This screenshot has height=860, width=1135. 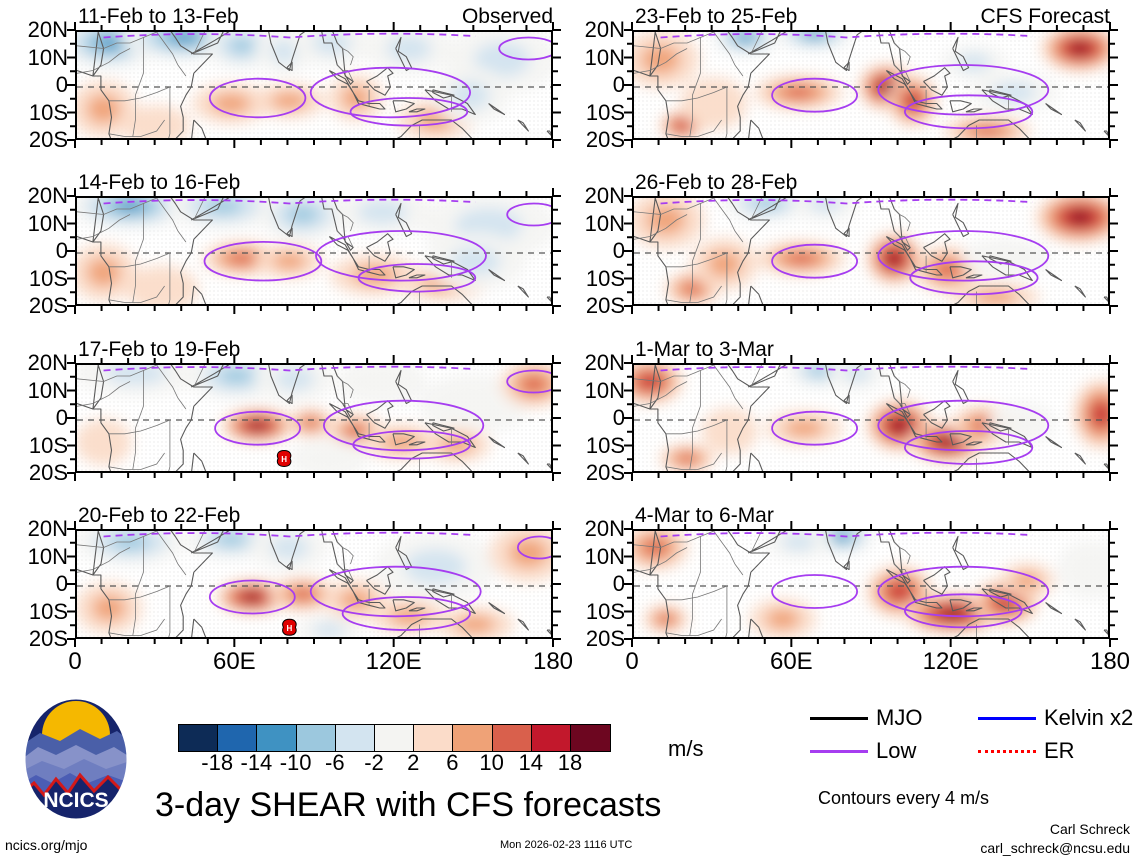 I want to click on colorbar-tick-label: -18, so click(x=217, y=762).